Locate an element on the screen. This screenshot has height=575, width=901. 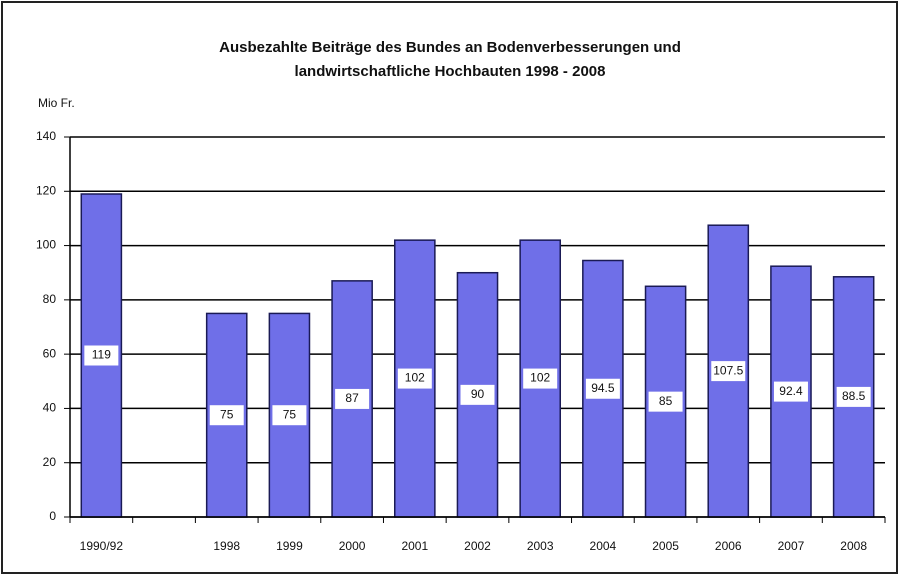
data-label: 92.4 is located at coordinates (791, 391).